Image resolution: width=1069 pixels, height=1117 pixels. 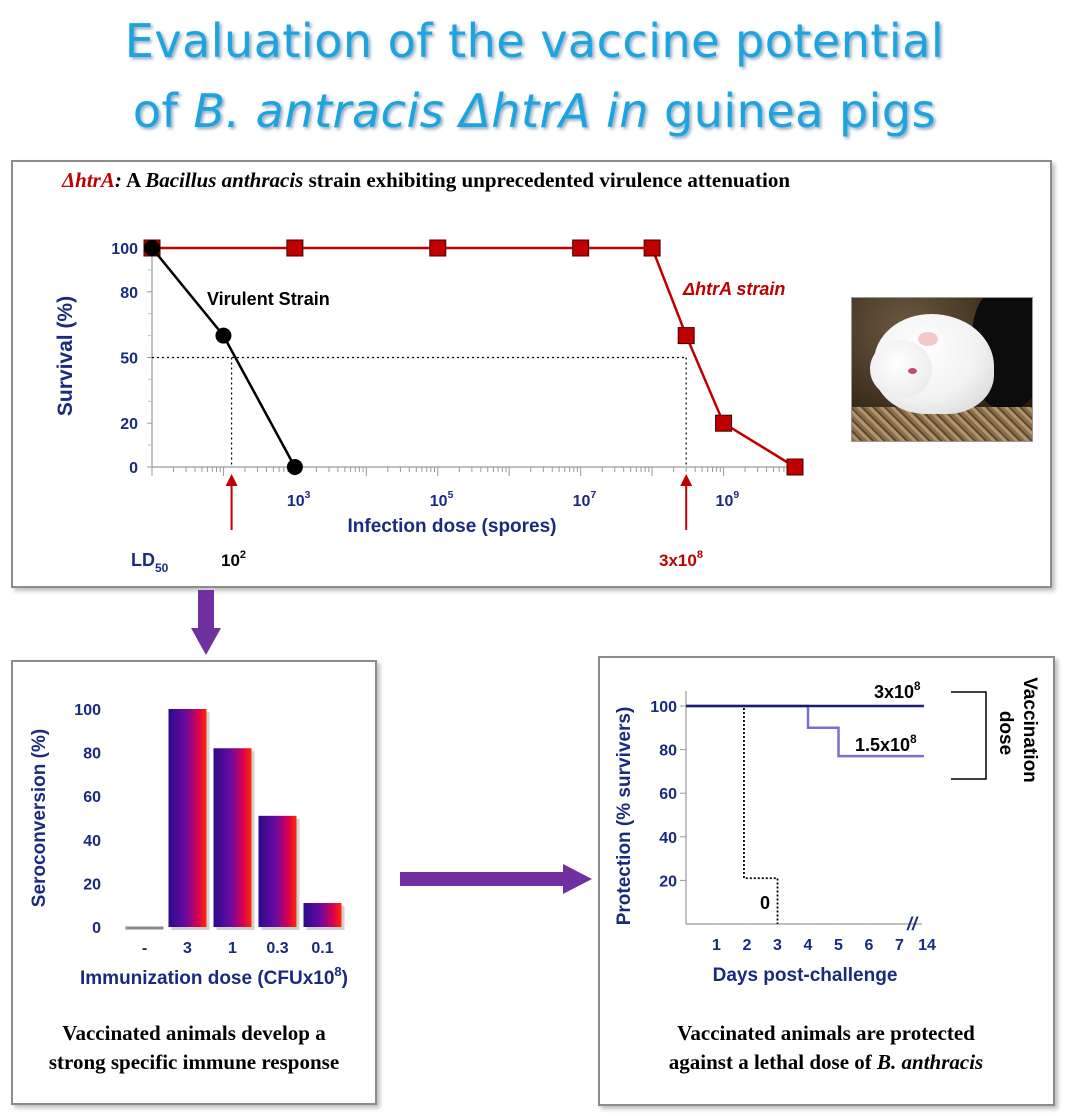 I want to click on flow-arrow-down-head, so click(x=206, y=641).